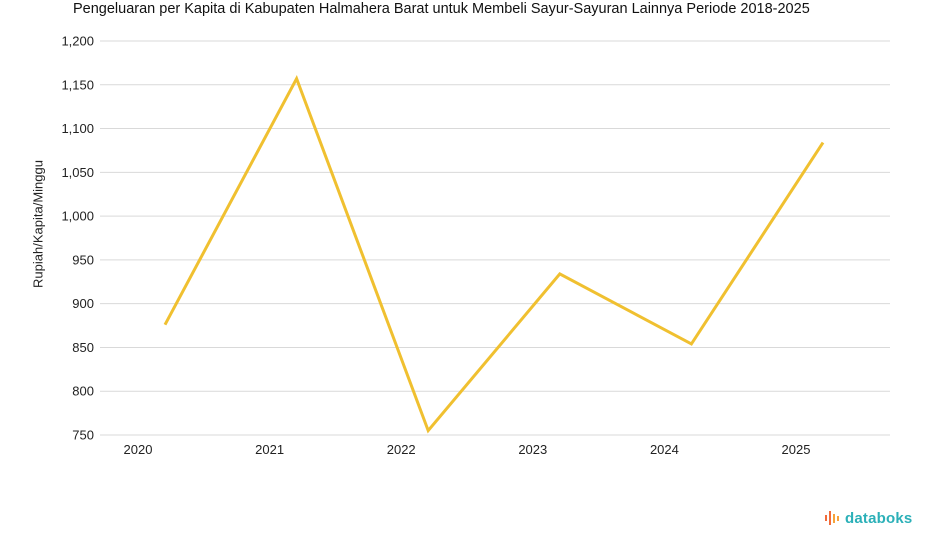 The height and width of the screenshot is (547, 925). I want to click on y-tick-label: 1,200, so click(77, 41).